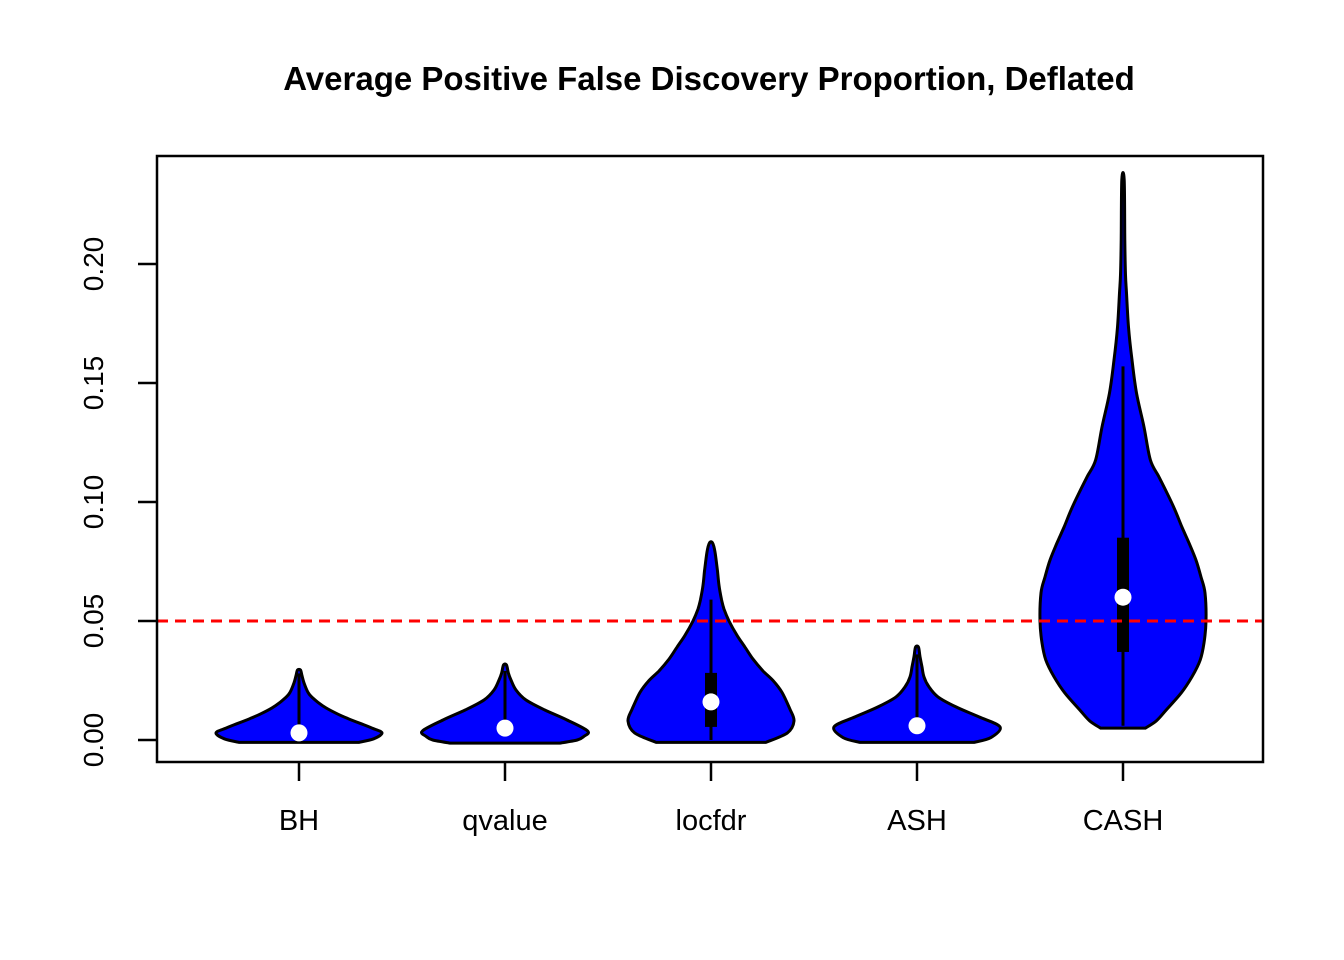  Describe the element at coordinates (917, 726) in the screenshot. I see `median-dot-ASH` at that location.